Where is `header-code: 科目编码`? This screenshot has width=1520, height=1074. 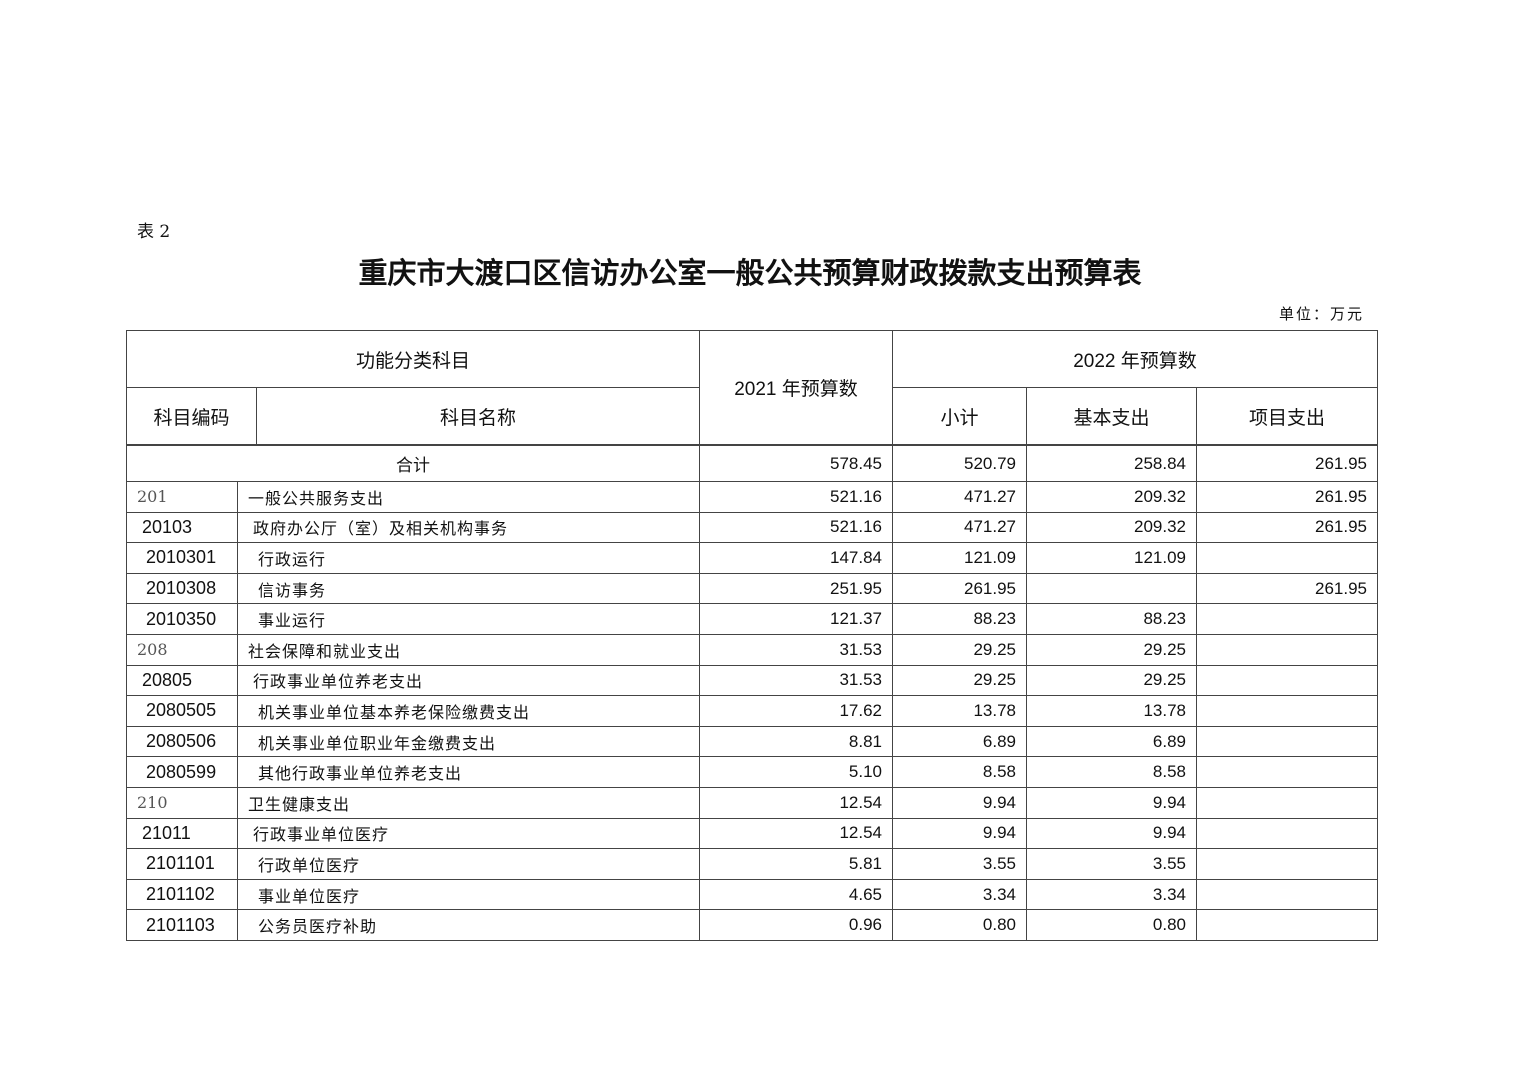 header-code: 科目编码 is located at coordinates (191, 416).